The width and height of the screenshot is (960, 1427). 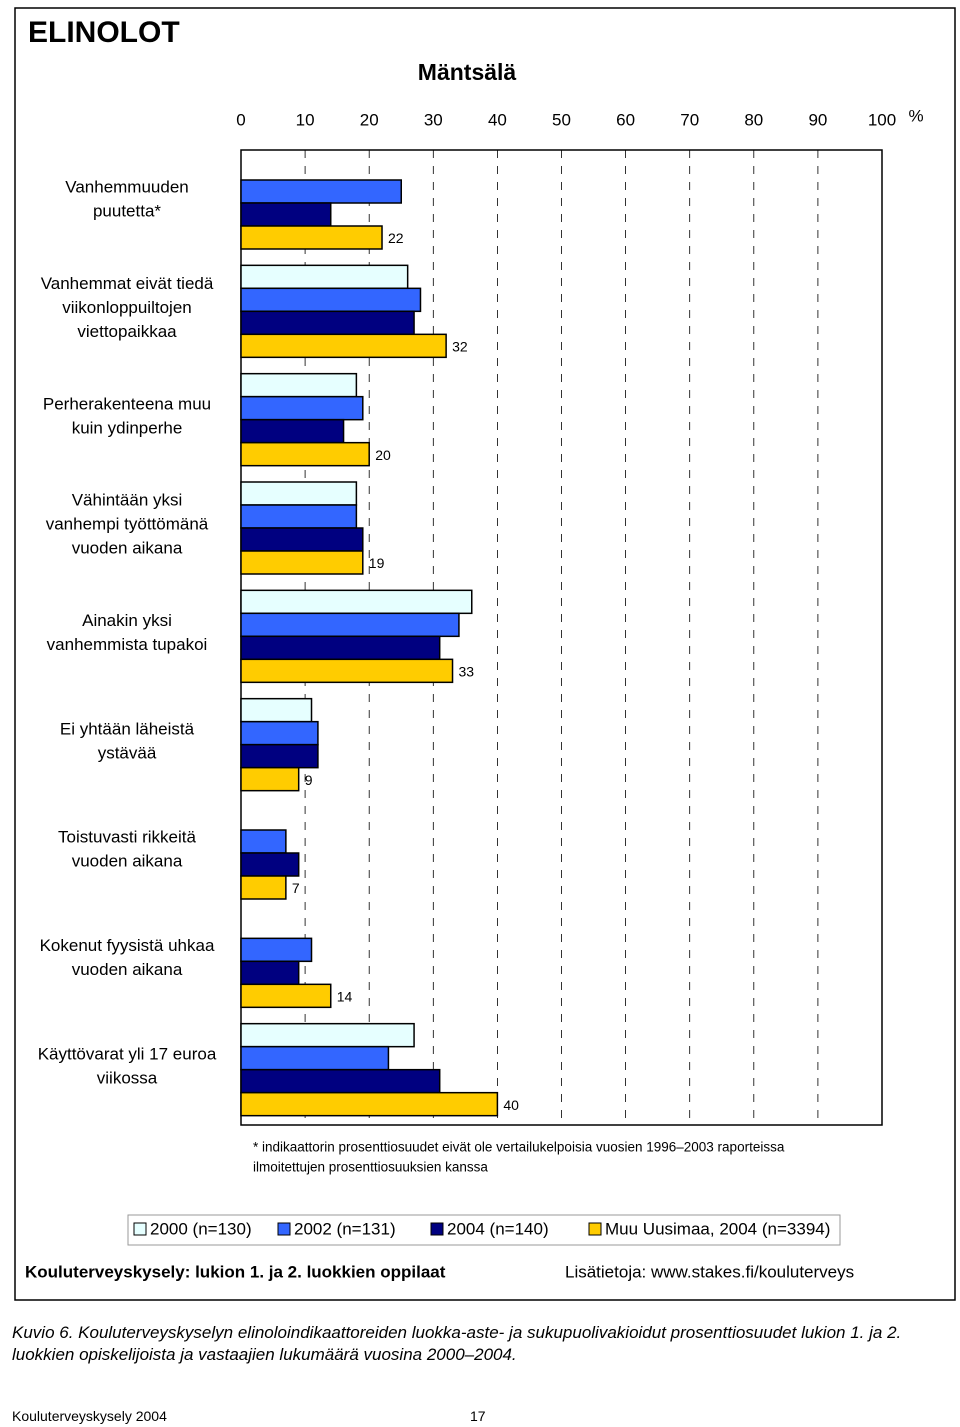 What do you see at coordinates (345, 1228) in the screenshot?
I see `legend-label: 2002 (n=131)` at bounding box center [345, 1228].